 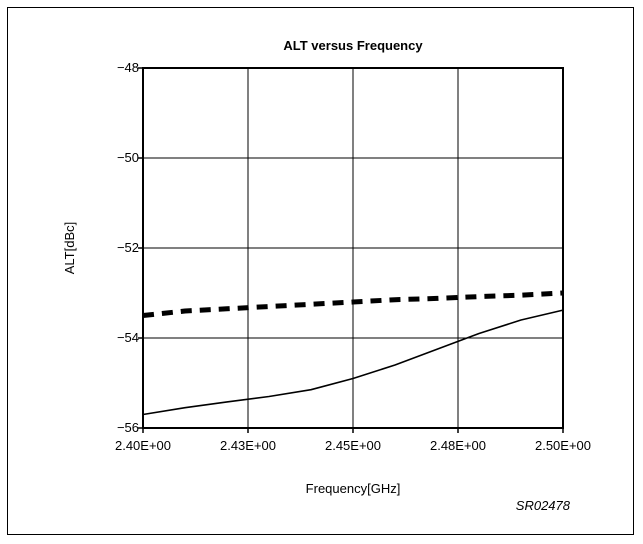 What do you see at coordinates (128, 427) in the screenshot?
I see `y-tick-label: −56` at bounding box center [128, 427].